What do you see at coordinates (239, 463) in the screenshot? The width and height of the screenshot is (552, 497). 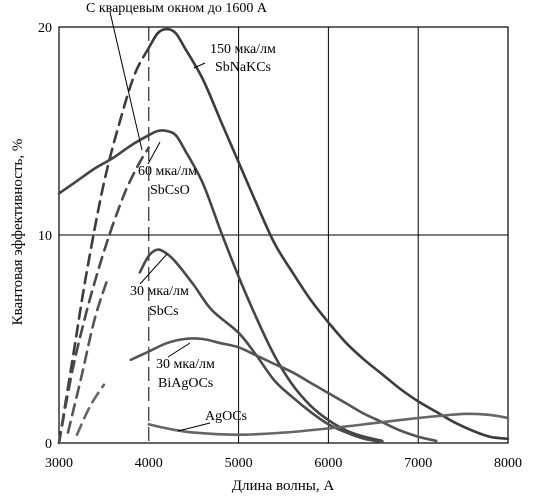 I see `x-tick-label-5000: 5000` at bounding box center [239, 463].